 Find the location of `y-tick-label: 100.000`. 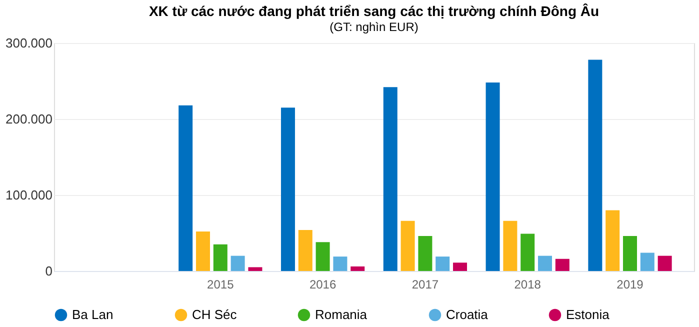

y-tick-label: 100.000 is located at coordinates (29, 195).